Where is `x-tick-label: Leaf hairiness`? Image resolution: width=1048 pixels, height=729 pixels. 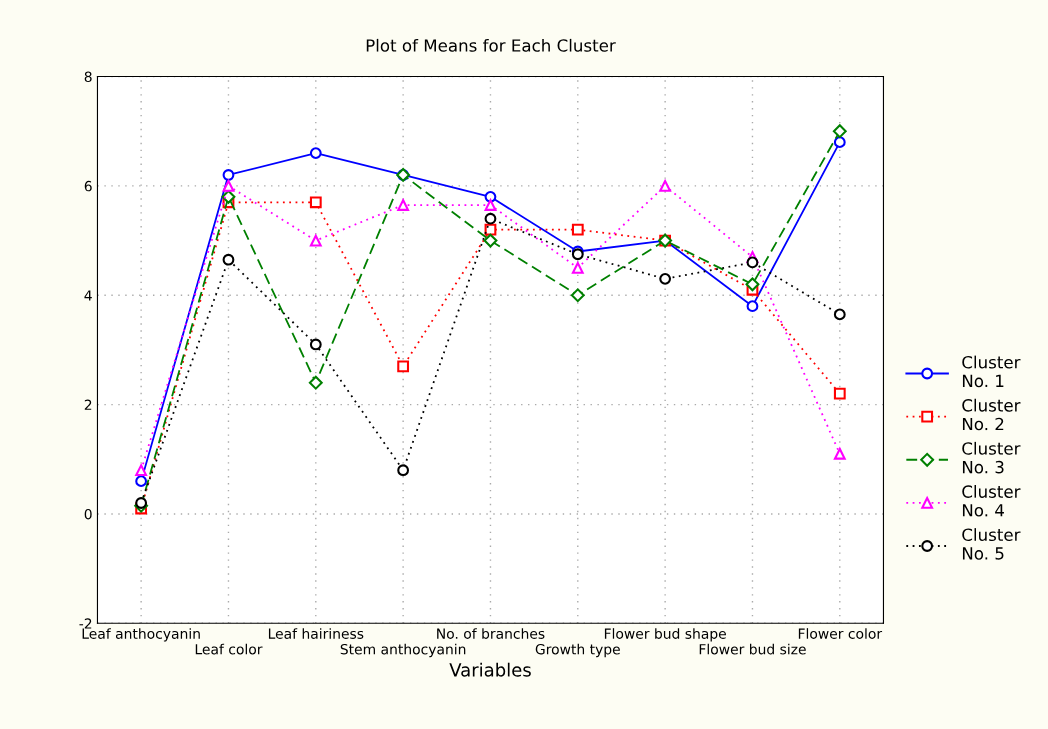
x-tick-label: Leaf hairiness is located at coordinates (316, 633).